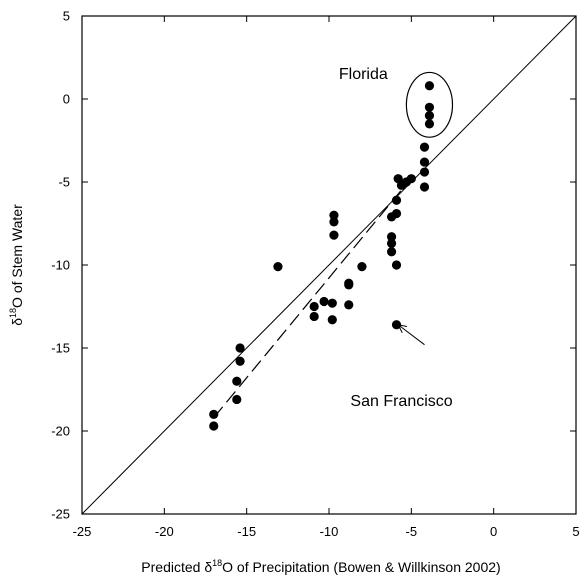 Image resolution: width=579 pixels, height=579 pixels. What do you see at coordinates (575, 531) in the screenshot?
I see `x-tick-label: 5` at bounding box center [575, 531].